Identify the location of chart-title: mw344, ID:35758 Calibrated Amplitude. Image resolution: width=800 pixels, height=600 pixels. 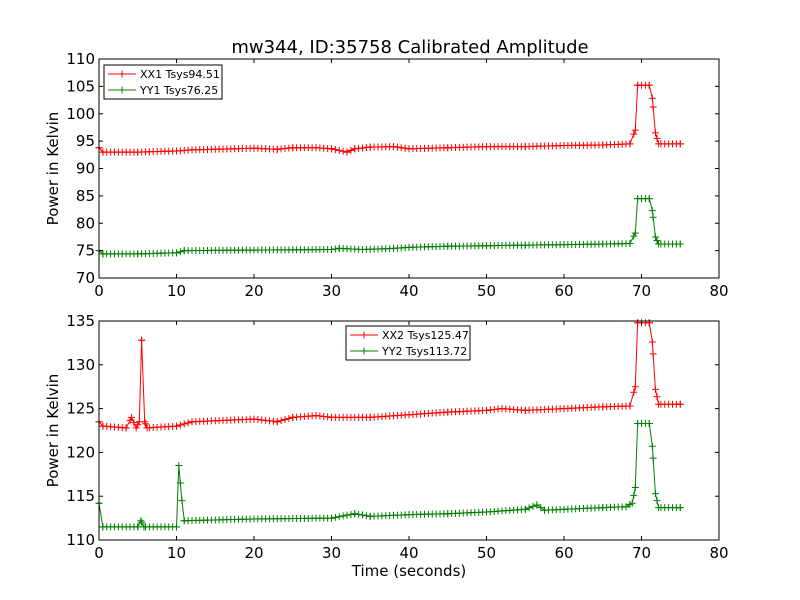
(409, 47).